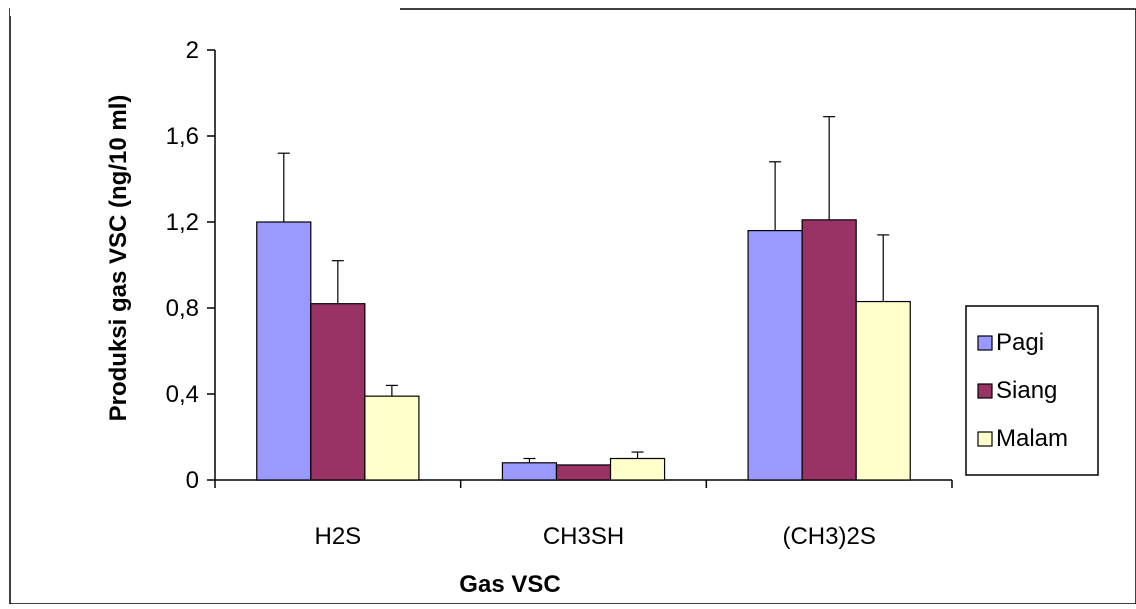 This screenshot has width=1136, height=609. What do you see at coordinates (509, 584) in the screenshot?
I see `x-axis-title: Gas VSC` at bounding box center [509, 584].